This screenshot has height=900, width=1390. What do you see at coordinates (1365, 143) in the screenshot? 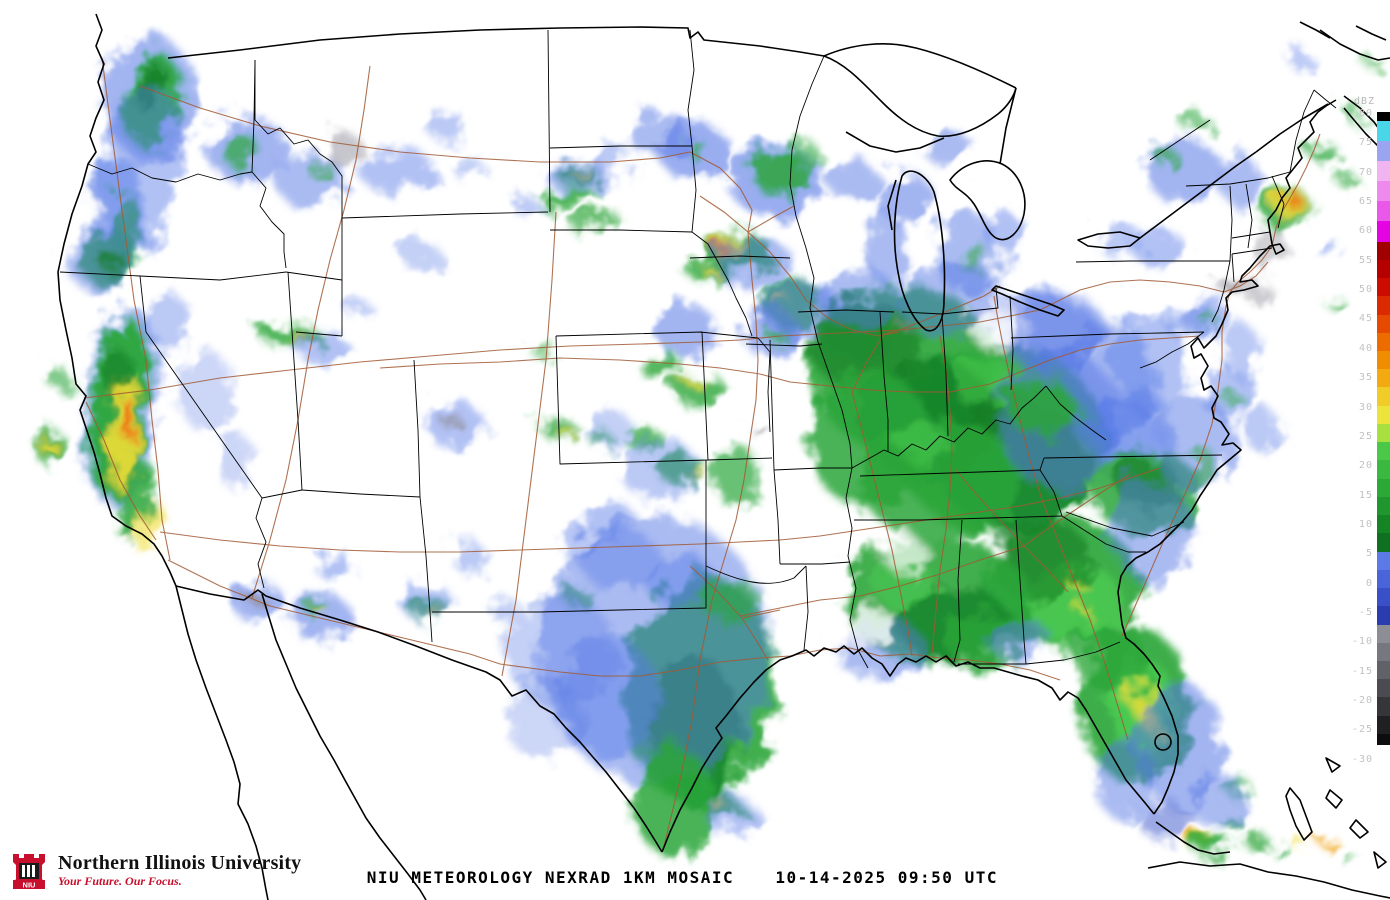
I see `scale-tick-label: 75` at bounding box center [1365, 143].